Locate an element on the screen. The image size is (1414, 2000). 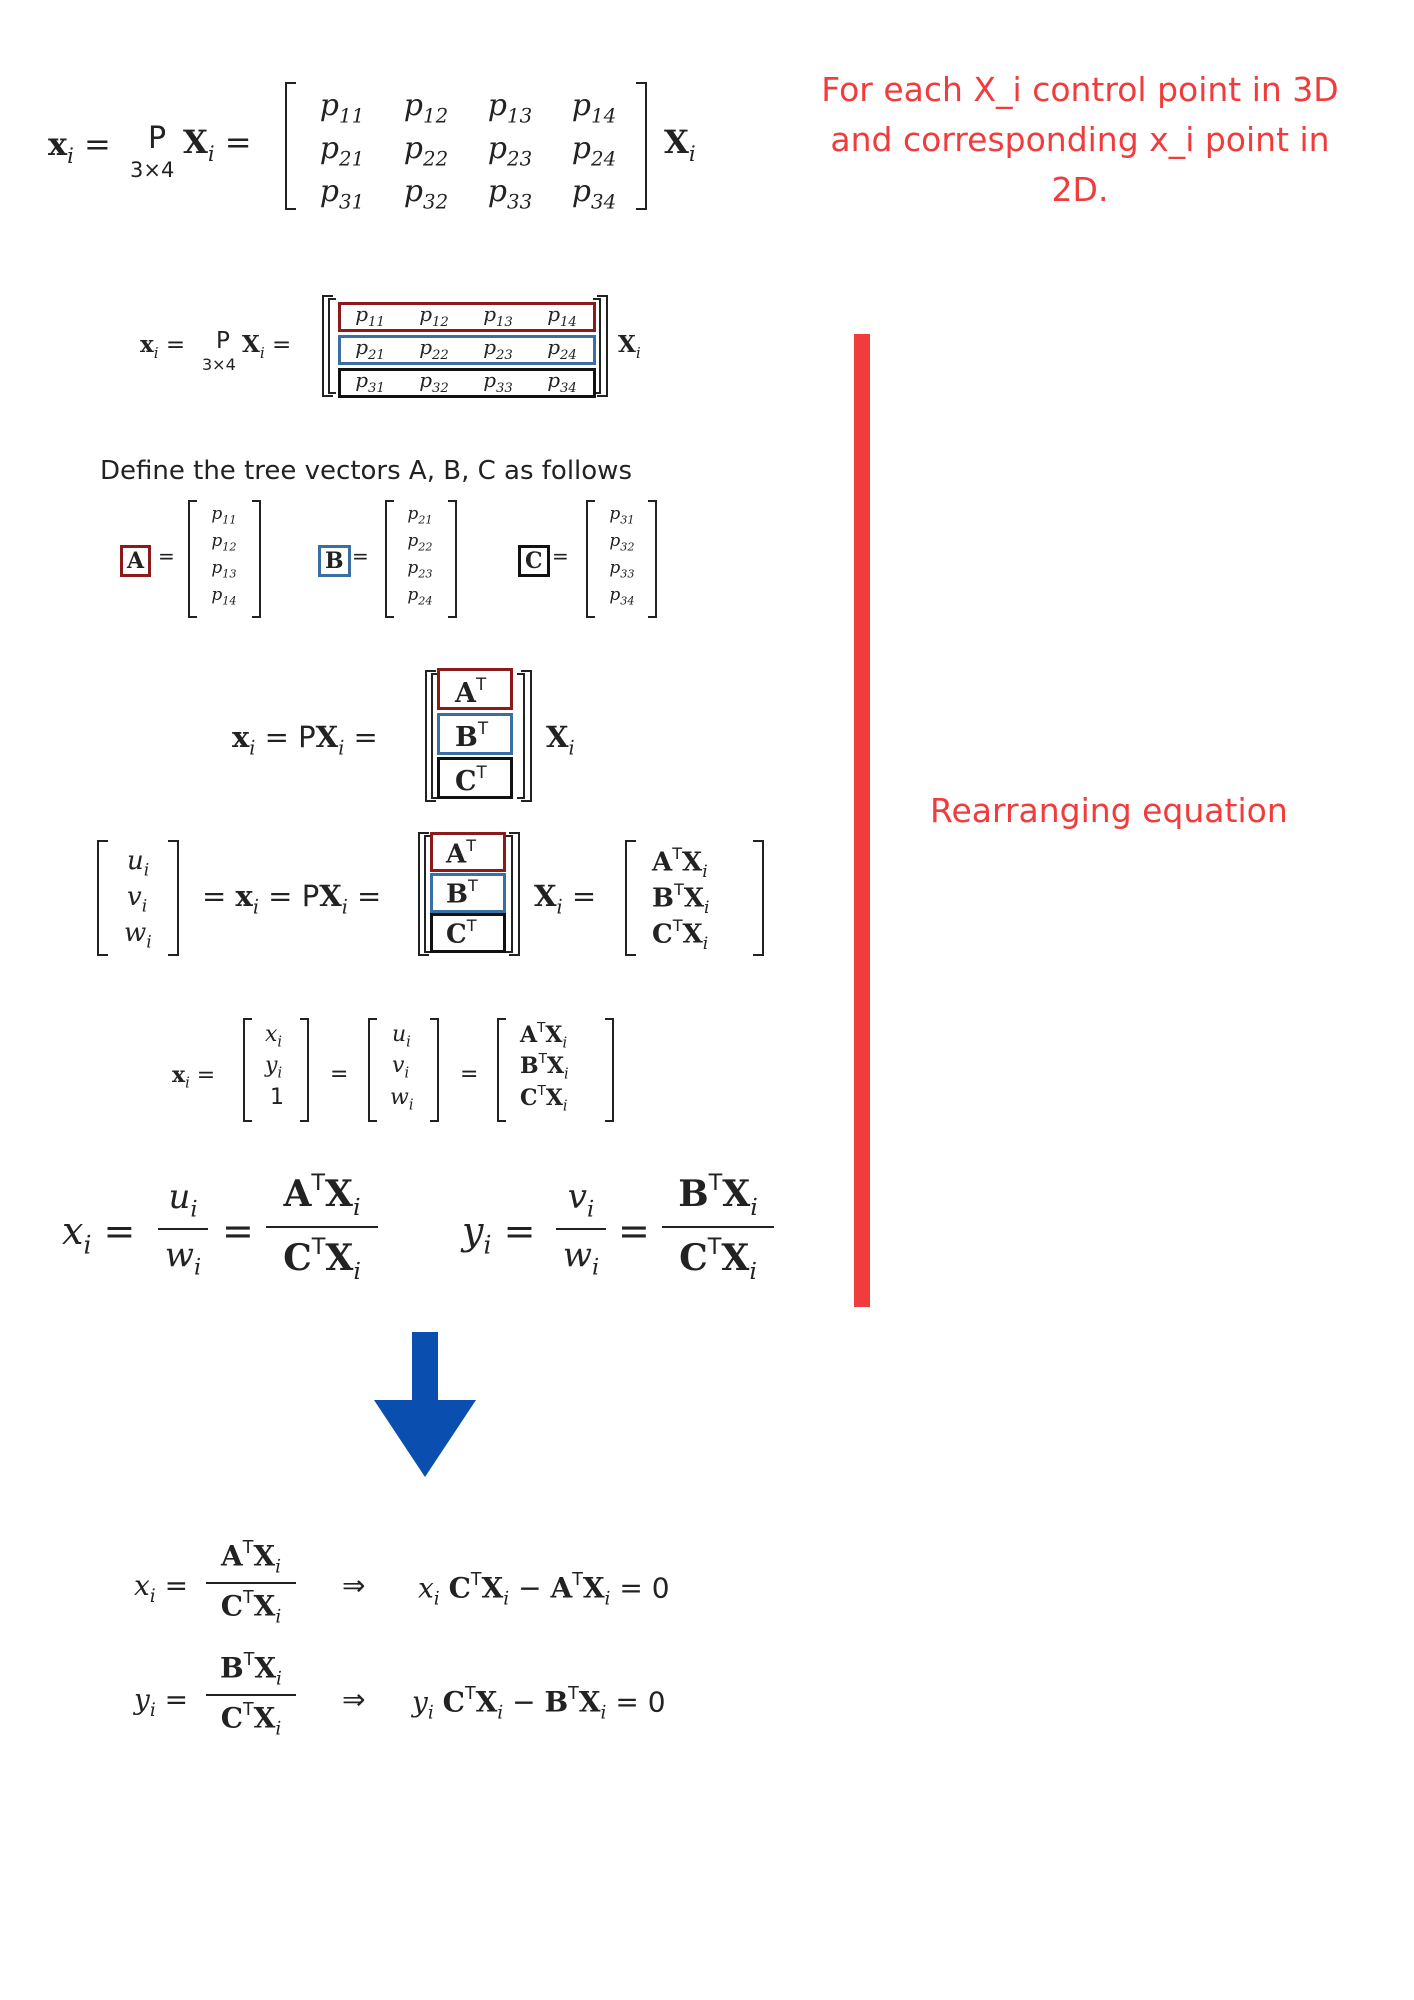
x-i: xi is located at coordinates (274, 1036).